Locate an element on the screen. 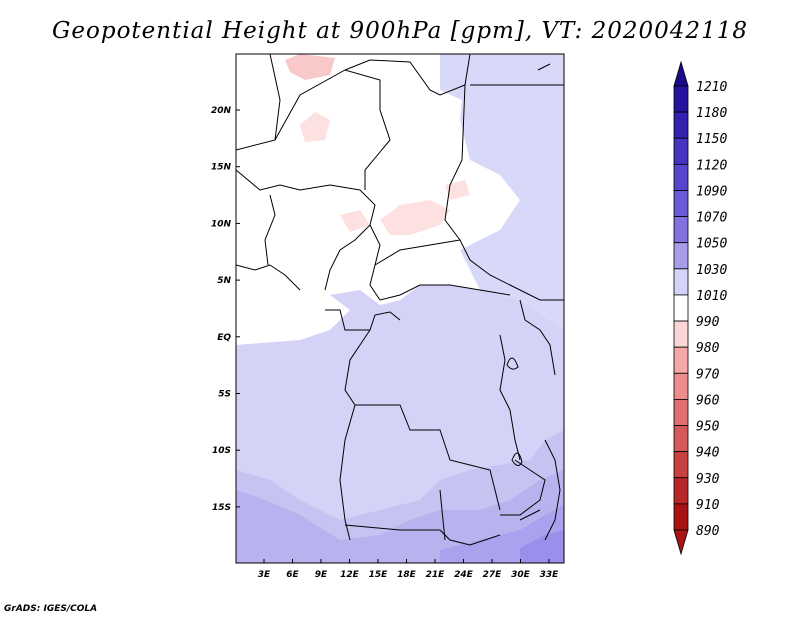  colorbar-label: 1010 is located at coordinates (711, 296).